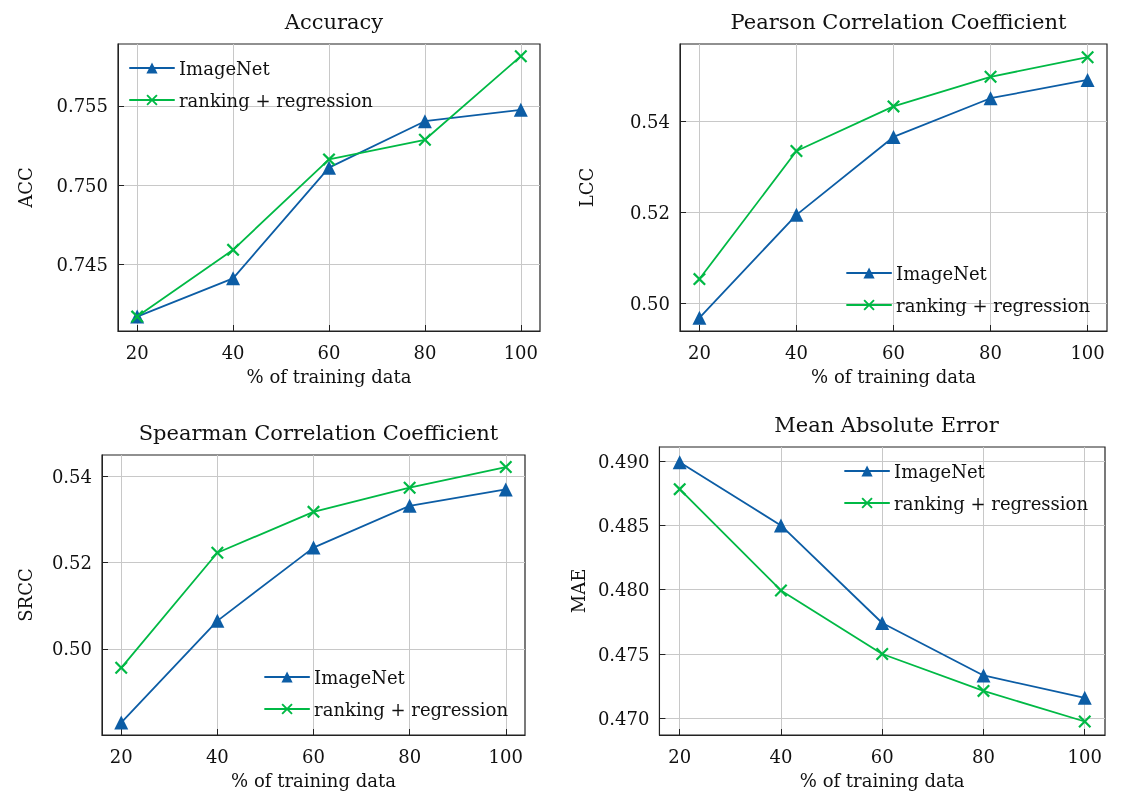 This screenshot has height=799, width=1123. I want to click on y-tick-label: 0.470, so click(623, 718).